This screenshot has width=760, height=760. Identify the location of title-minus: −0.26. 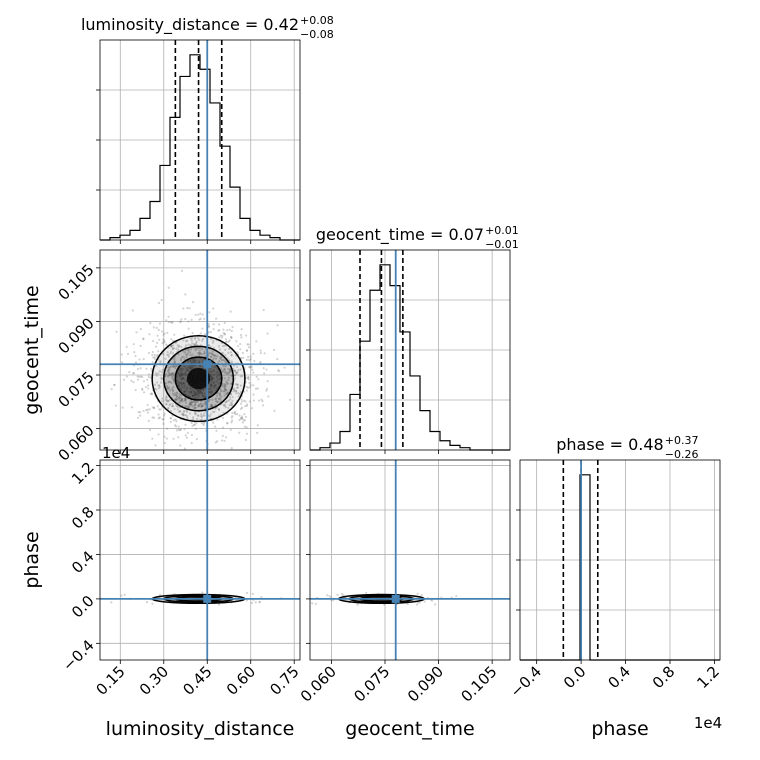
(682, 454).